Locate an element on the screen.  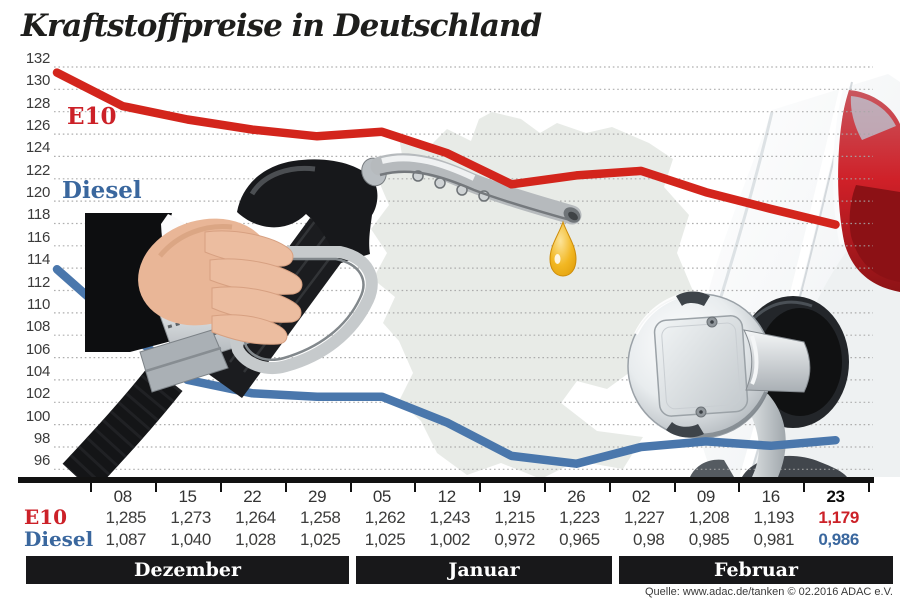
y-axis-tick-label: 100 is located at coordinates (37, 416).